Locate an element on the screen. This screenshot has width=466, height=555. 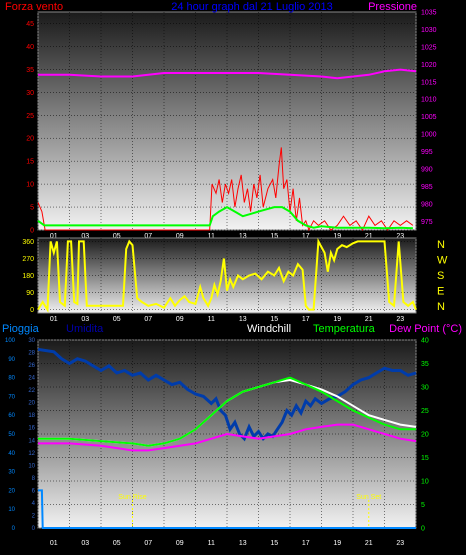
temperature-x-tick: 07 is located at coordinates (148, 543).